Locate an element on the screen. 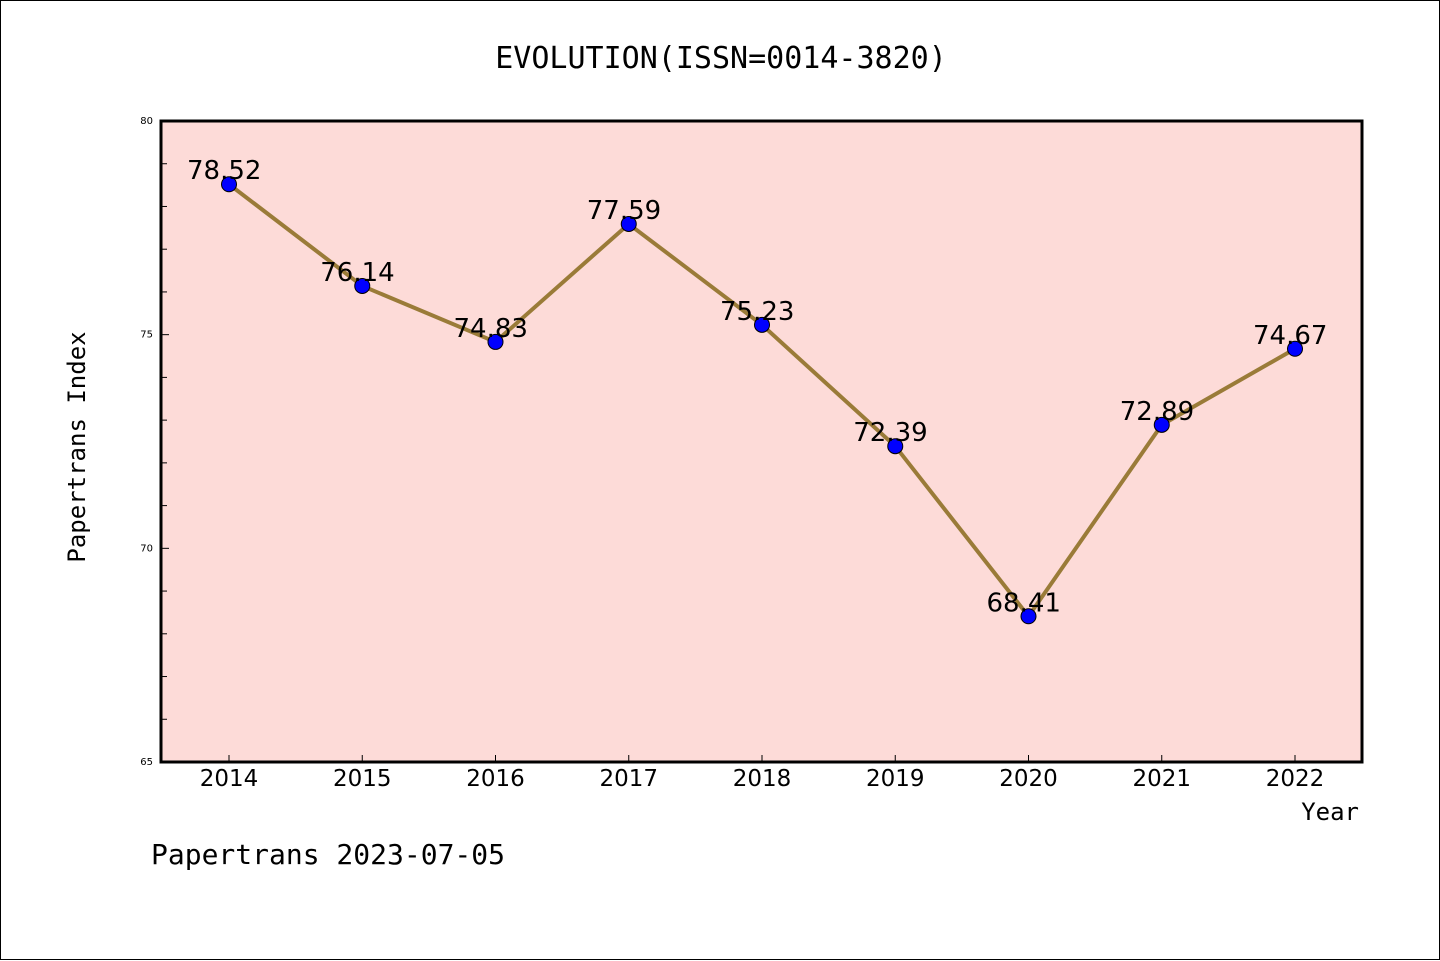  x-tick-label: 2018 is located at coordinates (762, 779).